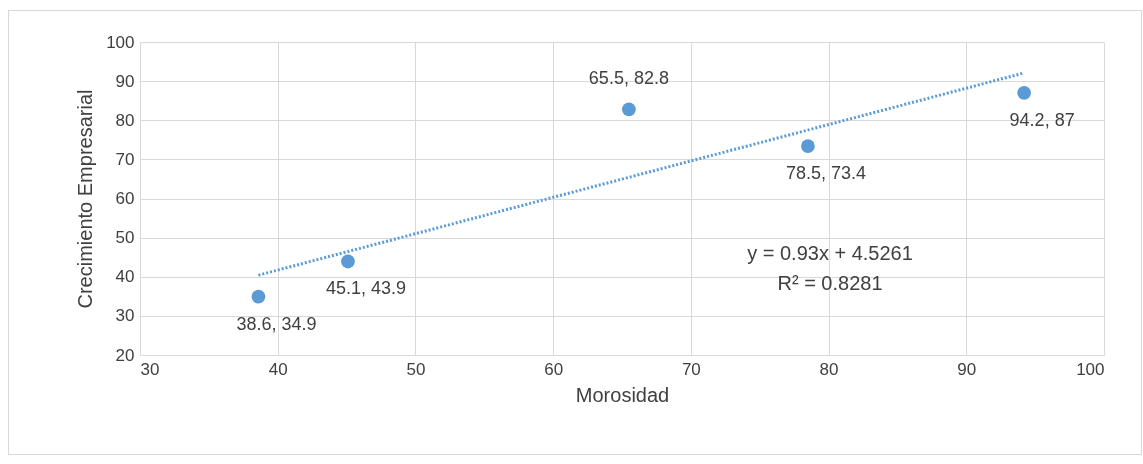 Image resolution: width=1143 pixels, height=464 pixels. I want to click on data-label: 38.6, 34.9, so click(276, 323).